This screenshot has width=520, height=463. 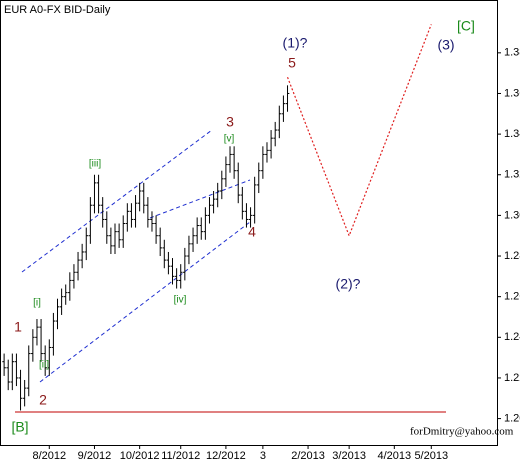 What do you see at coordinates (348, 284) in the screenshot?
I see `wave-label: (2)?` at bounding box center [348, 284].